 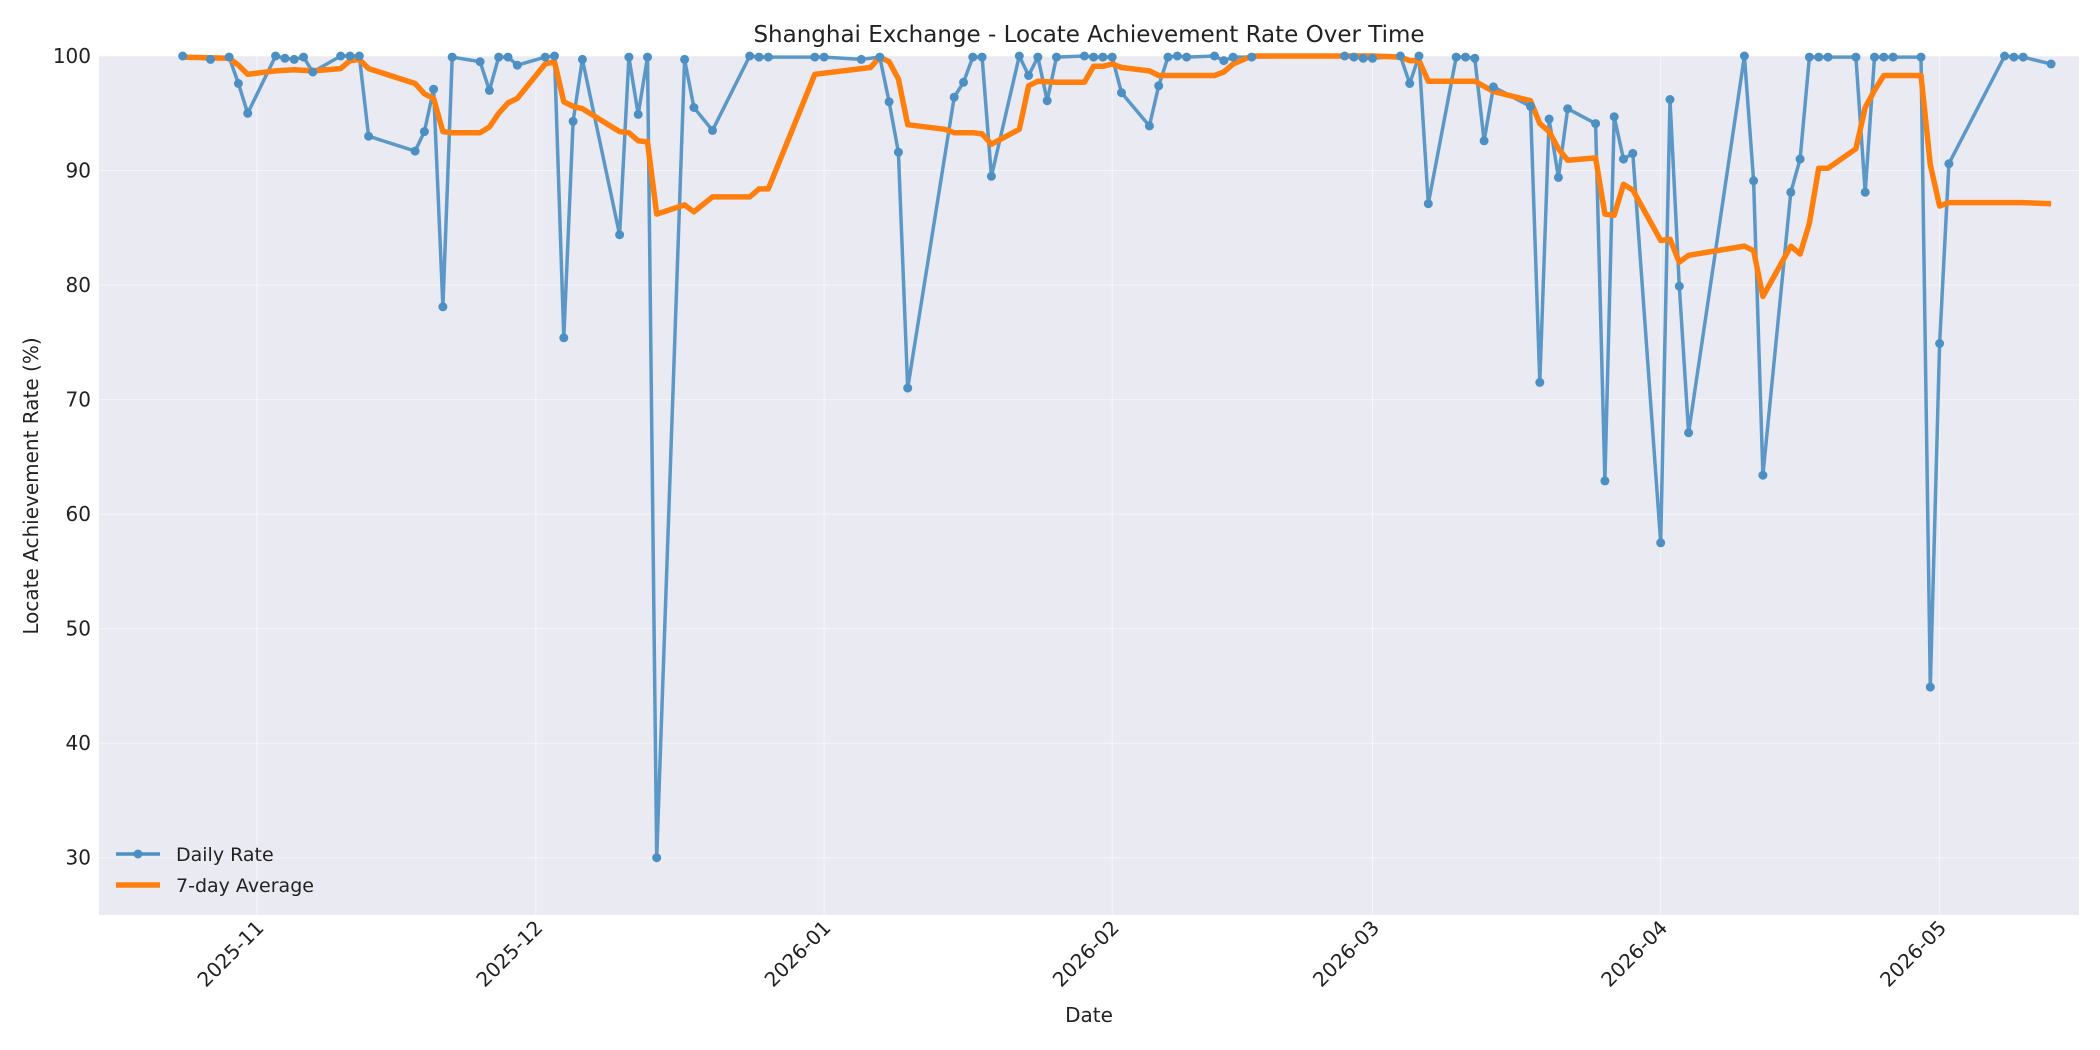 What do you see at coordinates (78, 743) in the screenshot?
I see `y-tick-label: 40` at bounding box center [78, 743].